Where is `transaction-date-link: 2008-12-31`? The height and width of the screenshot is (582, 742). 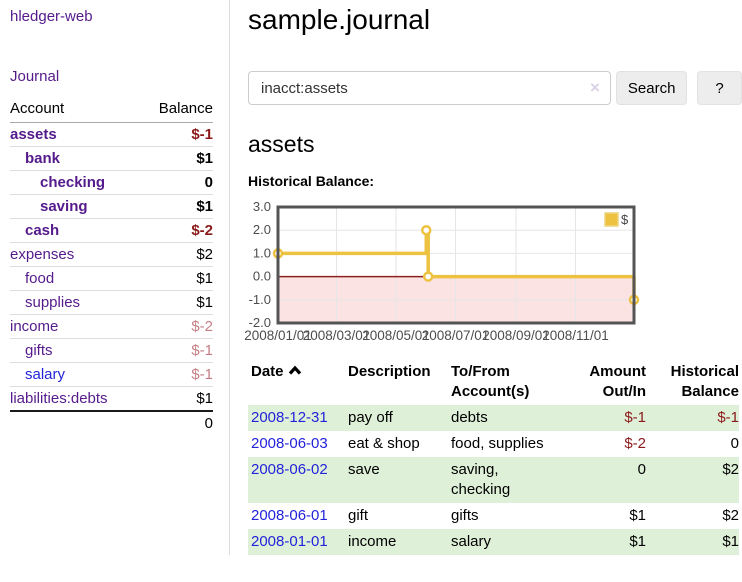
transaction-date-link: 2008-12-31 is located at coordinates (289, 417).